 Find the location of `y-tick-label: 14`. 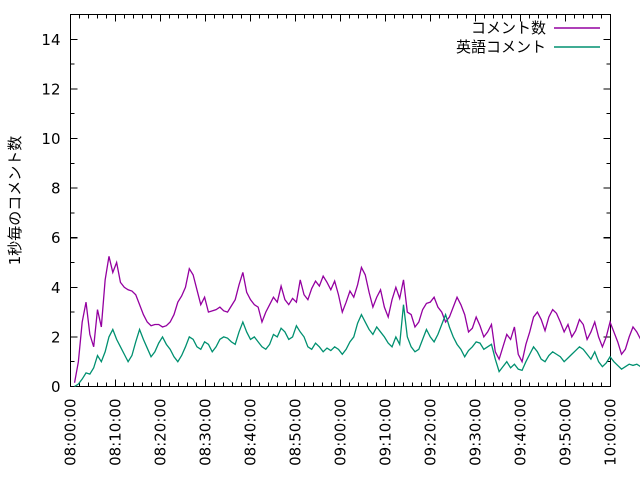

y-tick-label: 14 is located at coordinates (50, 40).